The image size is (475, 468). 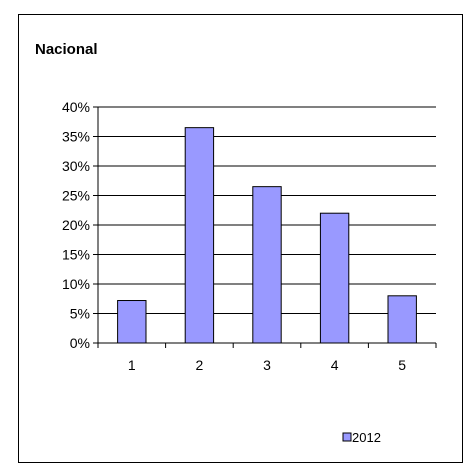 What do you see at coordinates (200, 365) in the screenshot?
I see `x-tick-label: 2` at bounding box center [200, 365].